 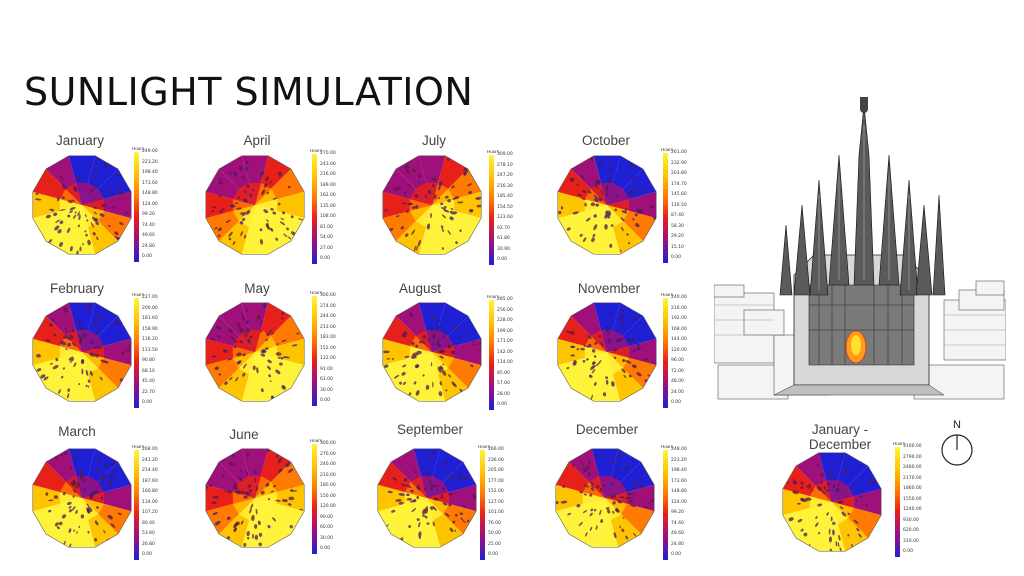 I want to click on legend-tick: 24.80, so click(x=677, y=544).